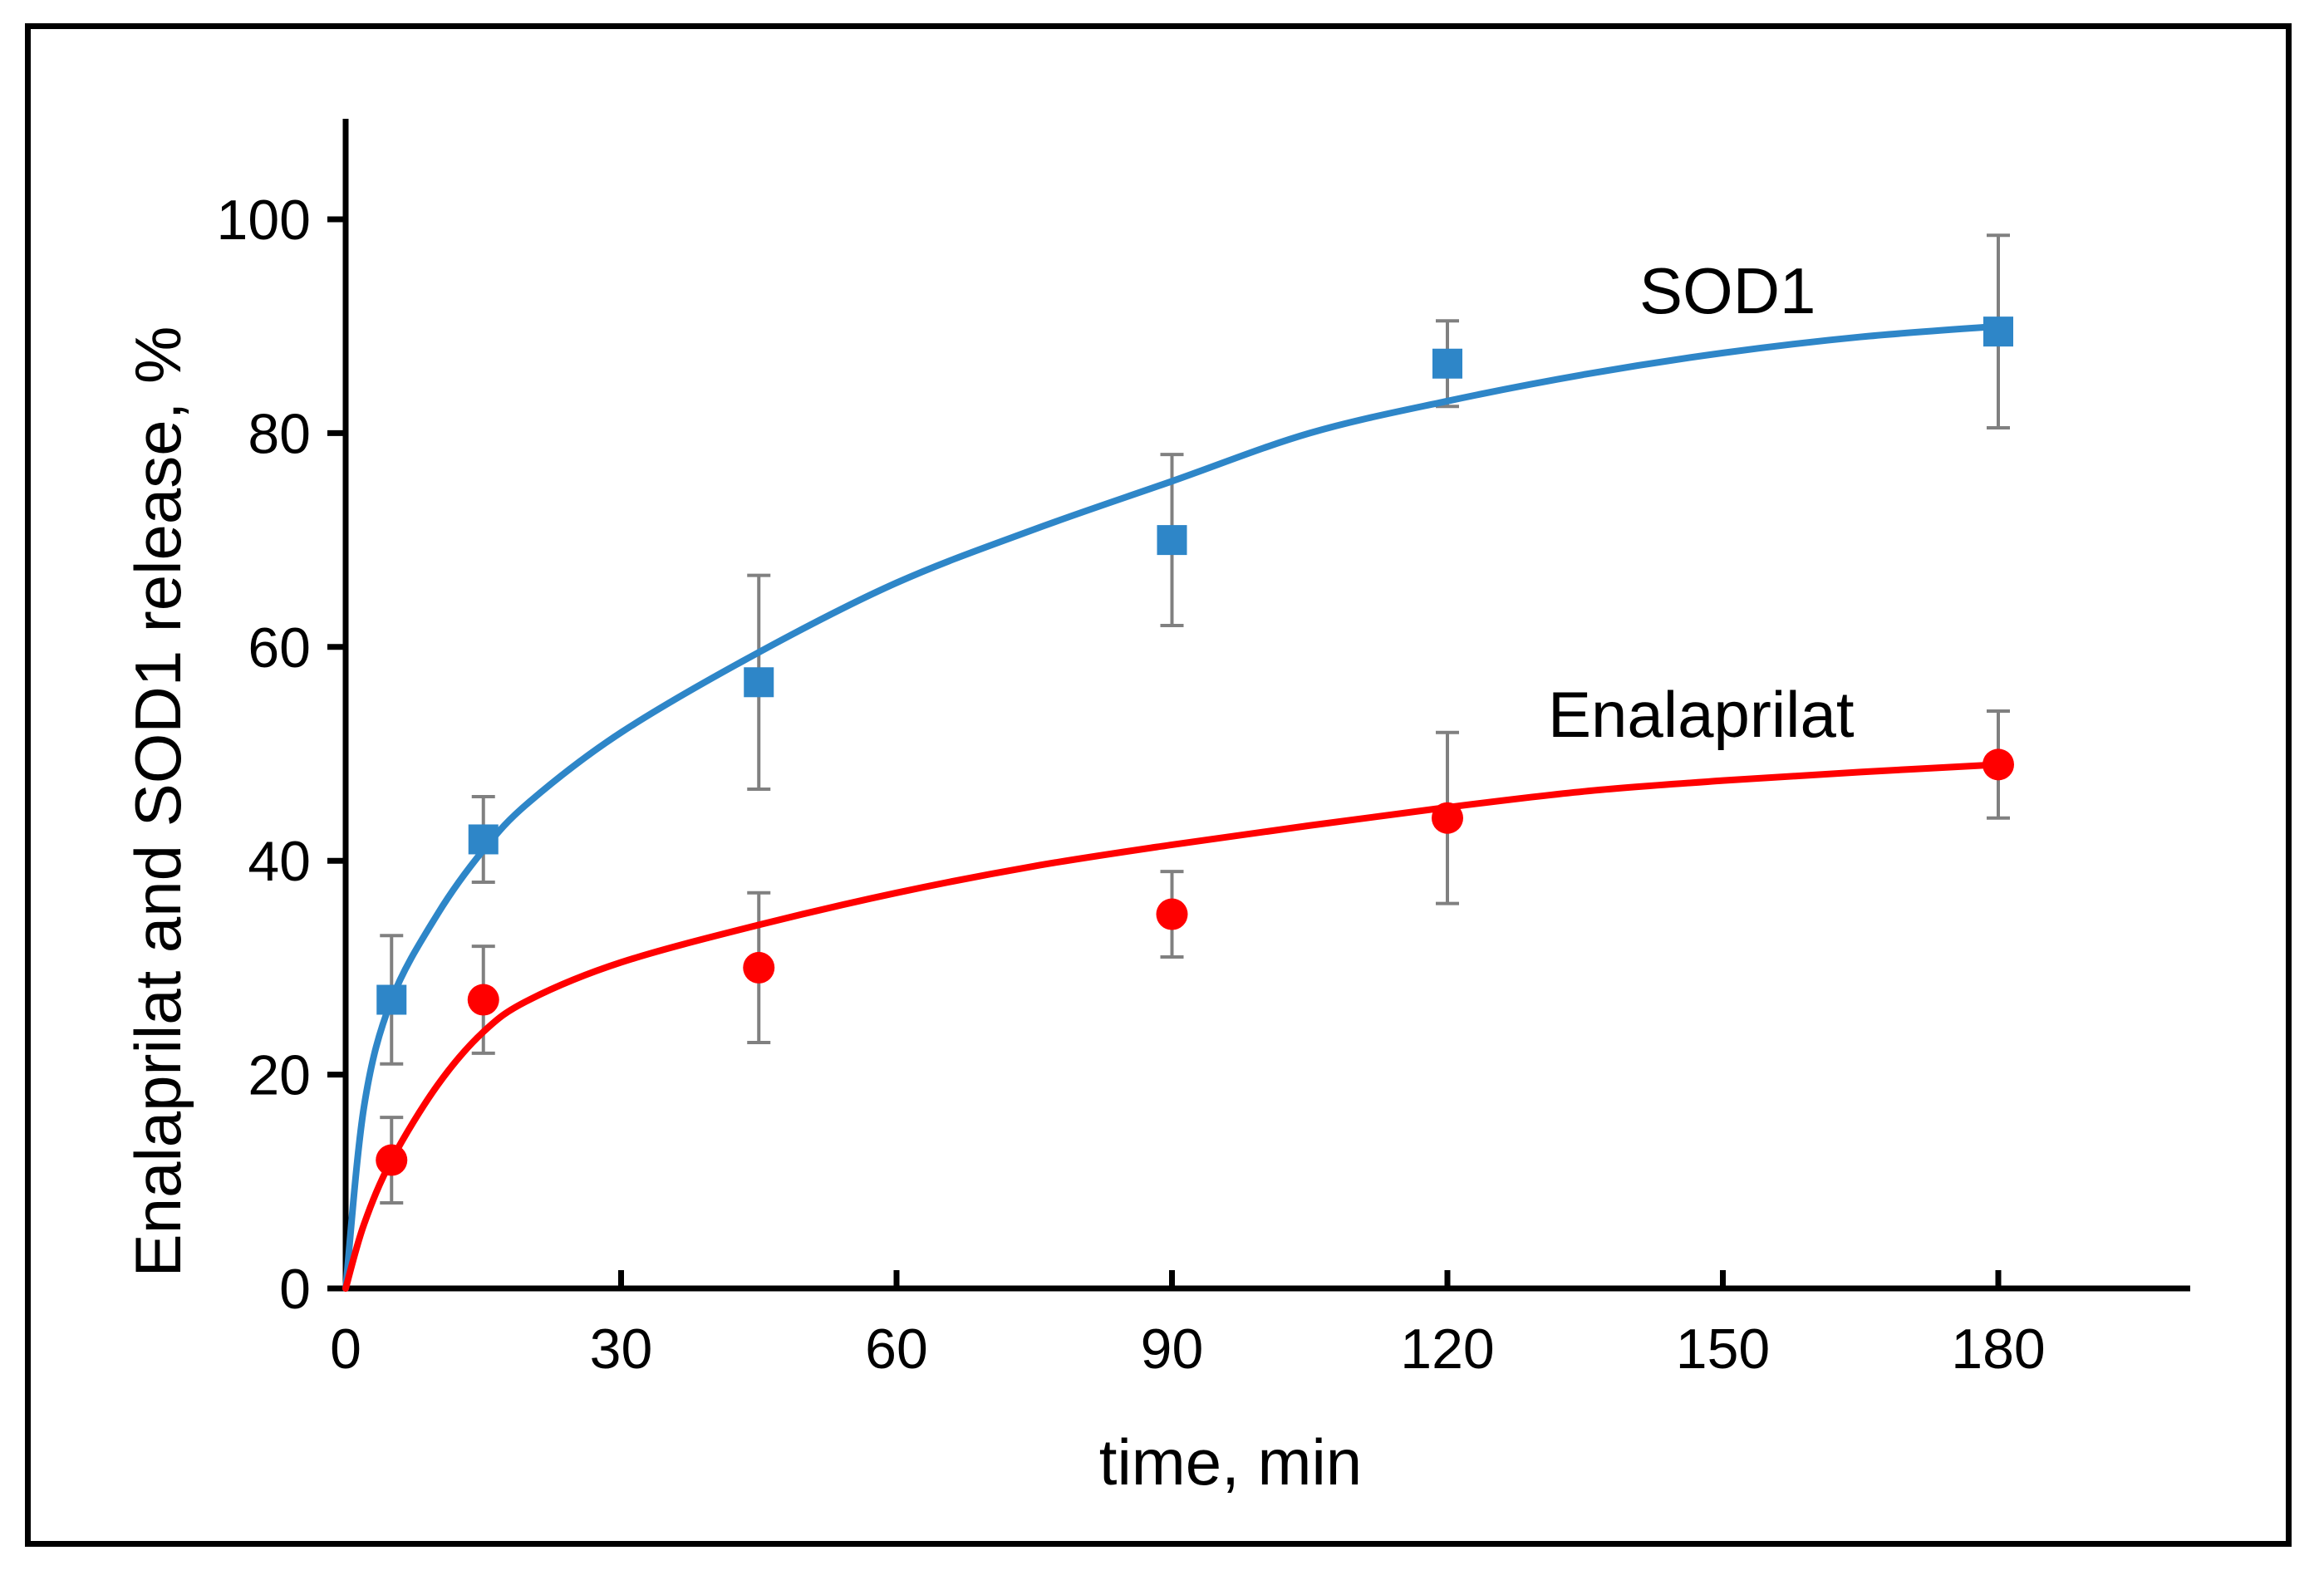  I want to click on x-tick-label: 60, so click(896, 1349).